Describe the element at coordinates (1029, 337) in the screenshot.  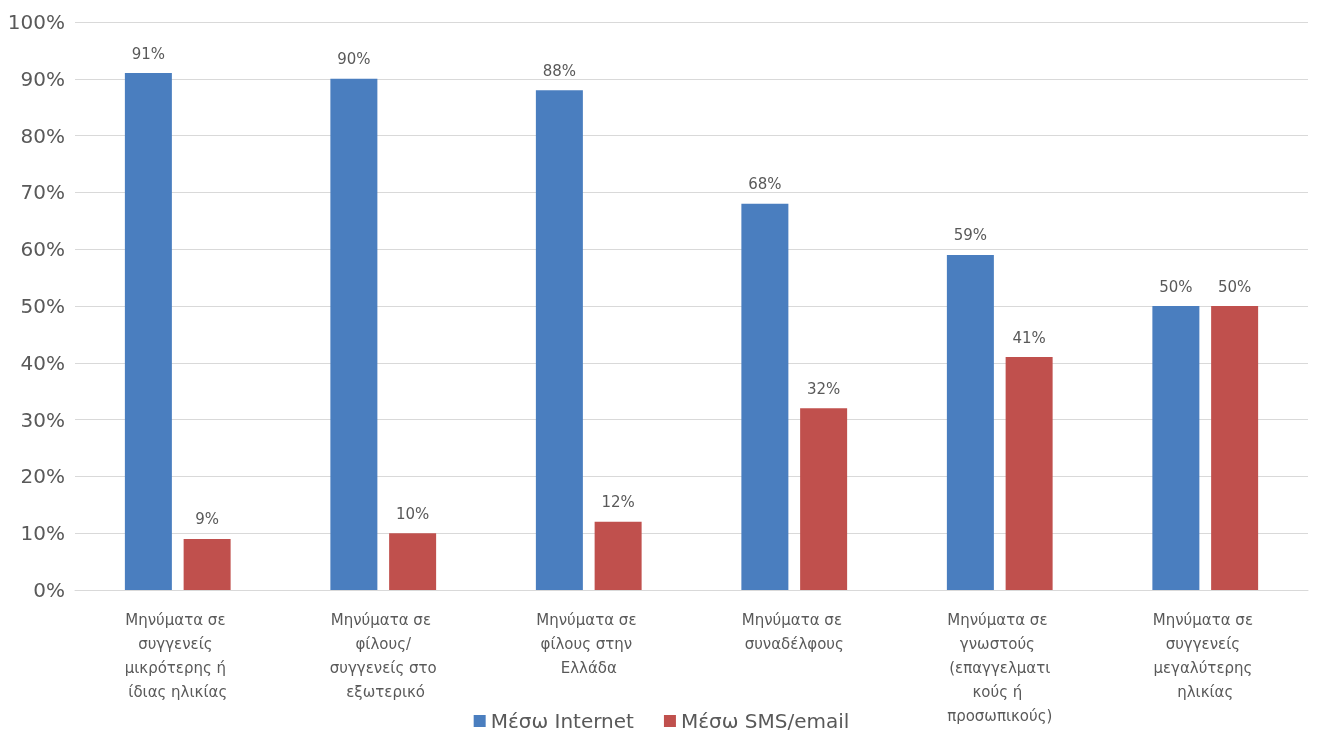
I see `data-label: 41%` at that location.